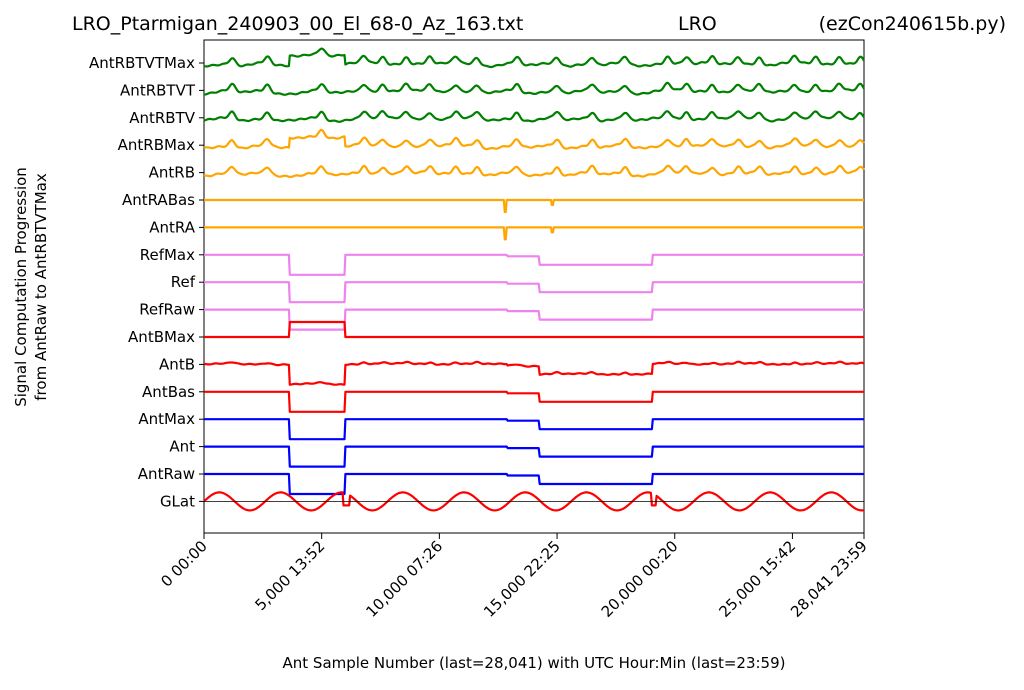 The width and height of the screenshot is (1024, 690). Describe the element at coordinates (534, 264) in the screenshot. I see `series-line-refmax` at that location.